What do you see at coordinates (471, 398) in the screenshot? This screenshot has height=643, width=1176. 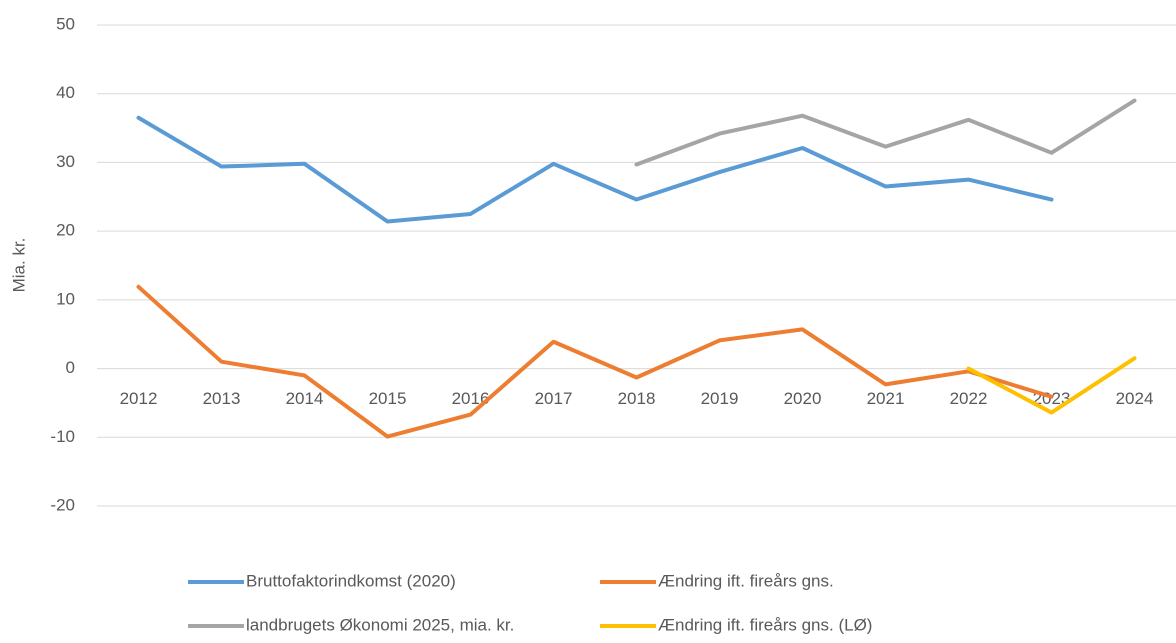 I see `x-tick-label: 2016` at bounding box center [471, 398].